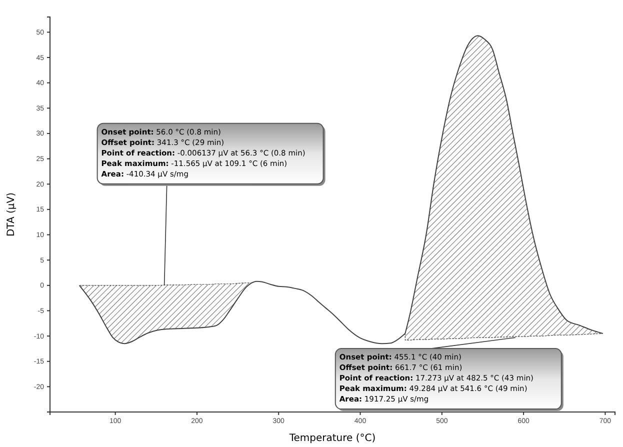  What do you see at coordinates (332, 438) in the screenshot?
I see `x-axis-title: Temperature (°C)` at bounding box center [332, 438].